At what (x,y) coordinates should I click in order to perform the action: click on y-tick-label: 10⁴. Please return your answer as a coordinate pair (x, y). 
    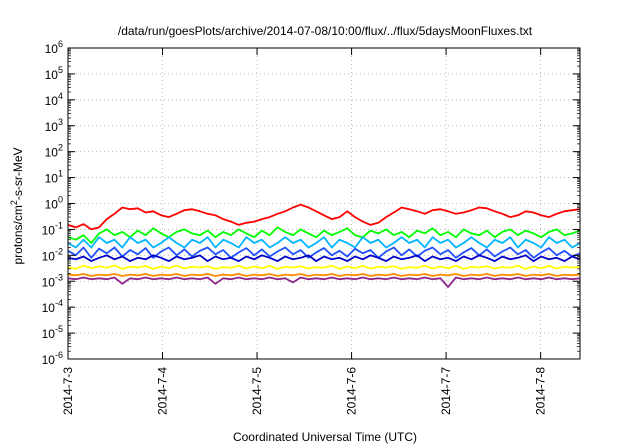
    Looking at the image, I should click on (54, 99).